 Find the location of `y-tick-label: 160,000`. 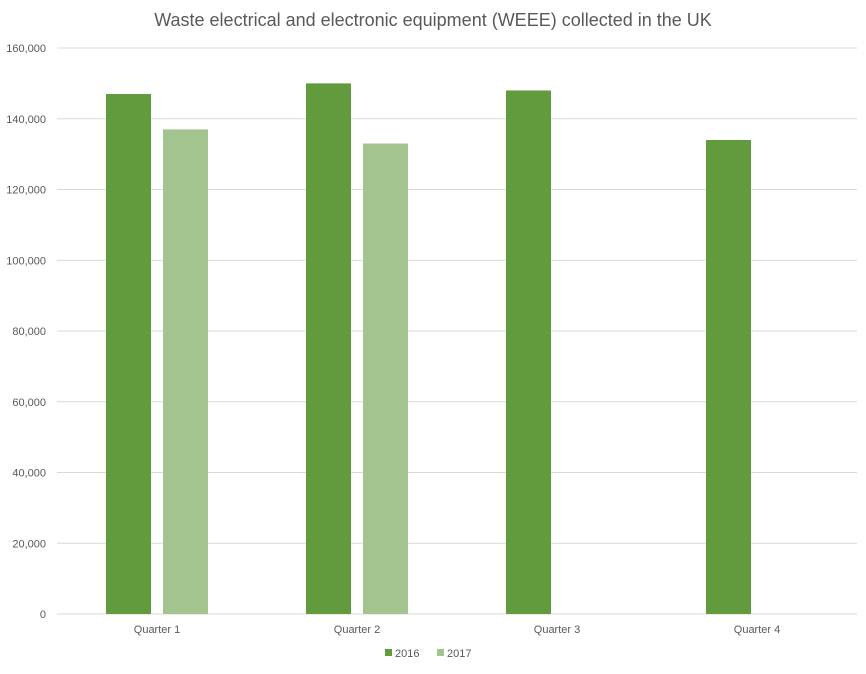

y-tick-label: 160,000 is located at coordinates (26, 49).